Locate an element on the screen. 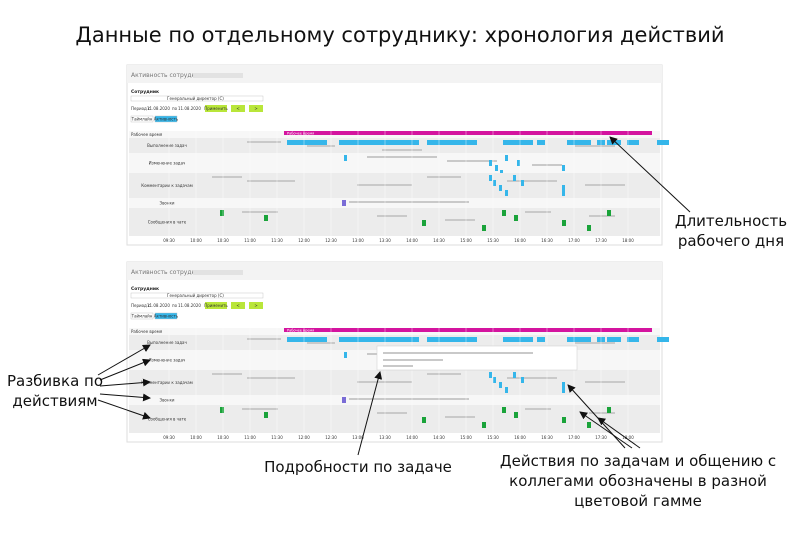  tab-label: Таймлайн is located at coordinates (142, 119).